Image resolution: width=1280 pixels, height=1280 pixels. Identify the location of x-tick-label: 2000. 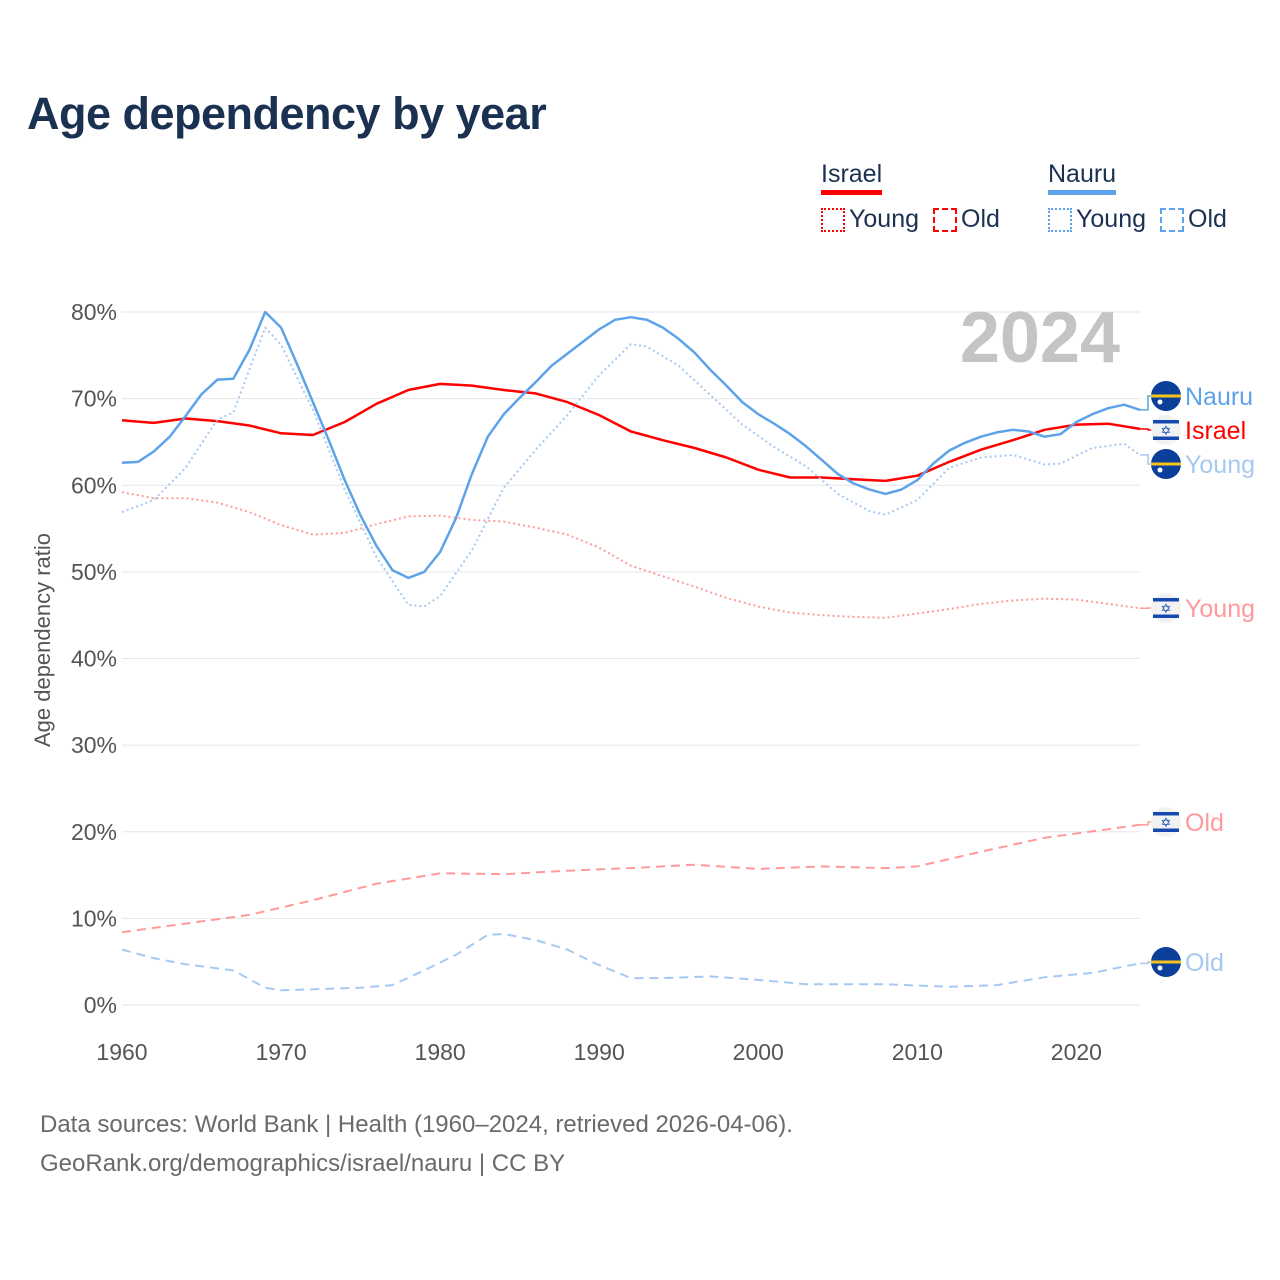
(758, 1052).